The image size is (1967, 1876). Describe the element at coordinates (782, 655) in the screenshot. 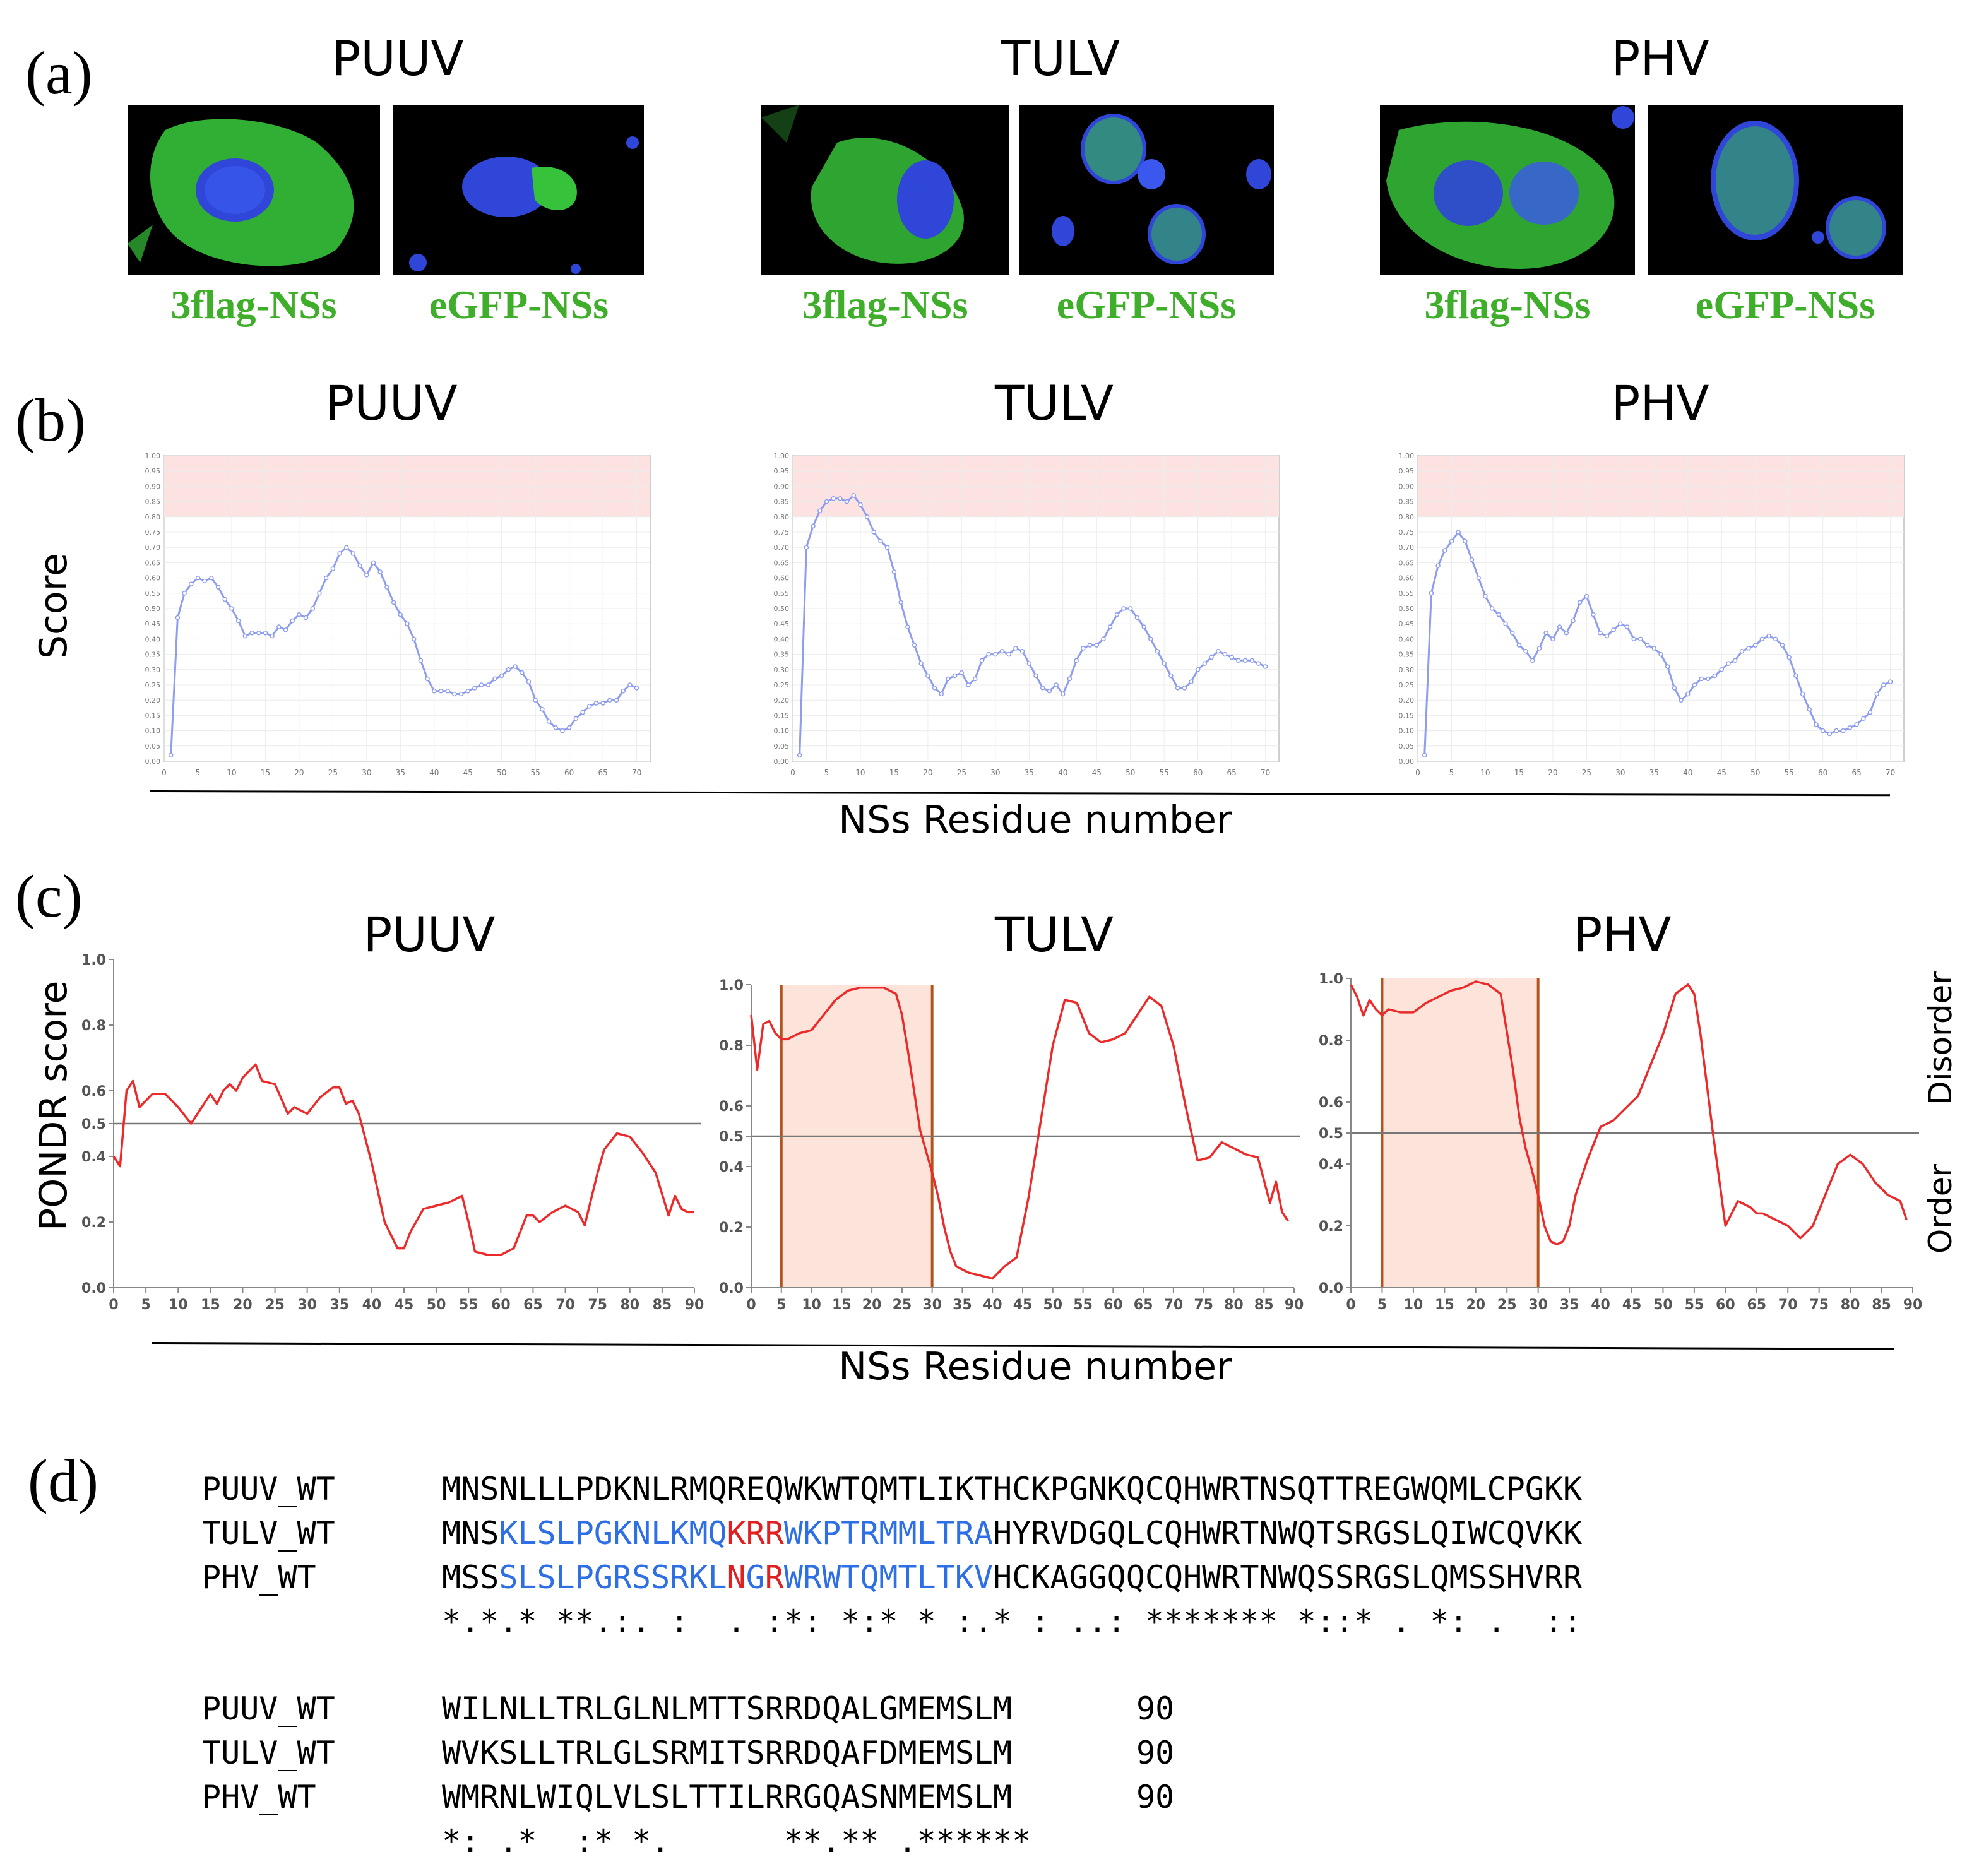

I see `y-tick-label: 0.35` at that location.